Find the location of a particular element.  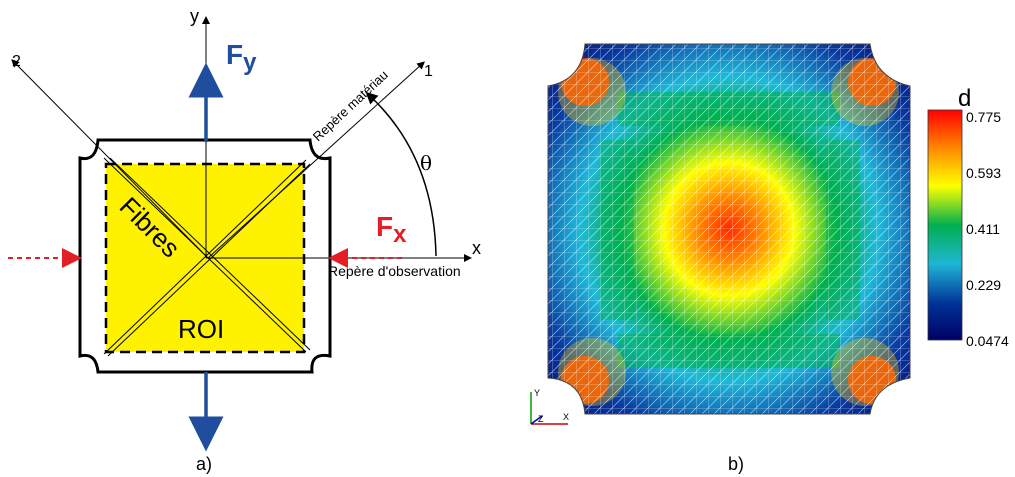

triad-y-label: Y is located at coordinates (537, 393).